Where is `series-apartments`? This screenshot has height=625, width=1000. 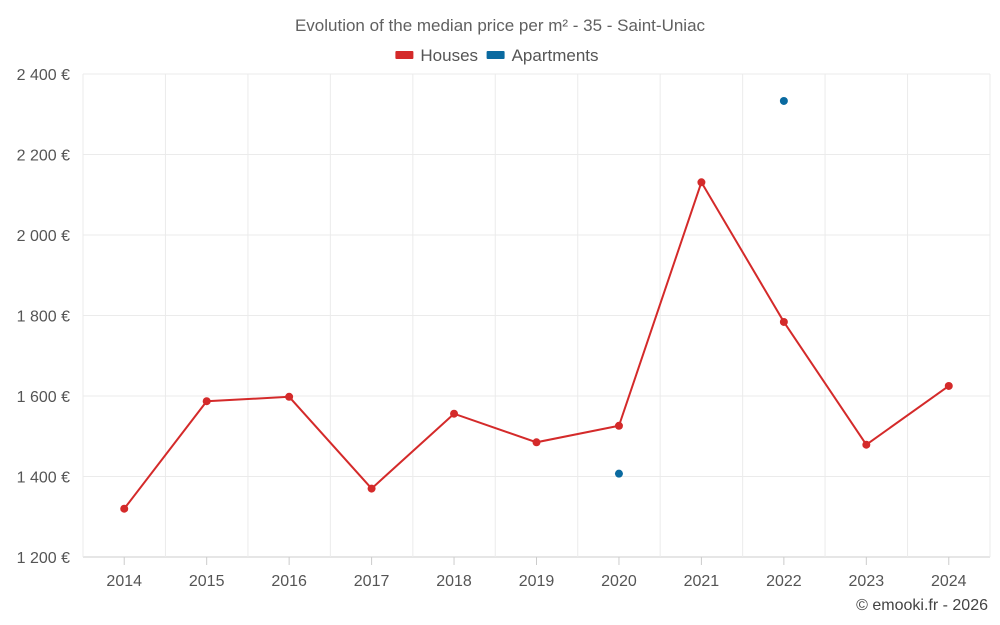
series-apartments is located at coordinates (701, 287).